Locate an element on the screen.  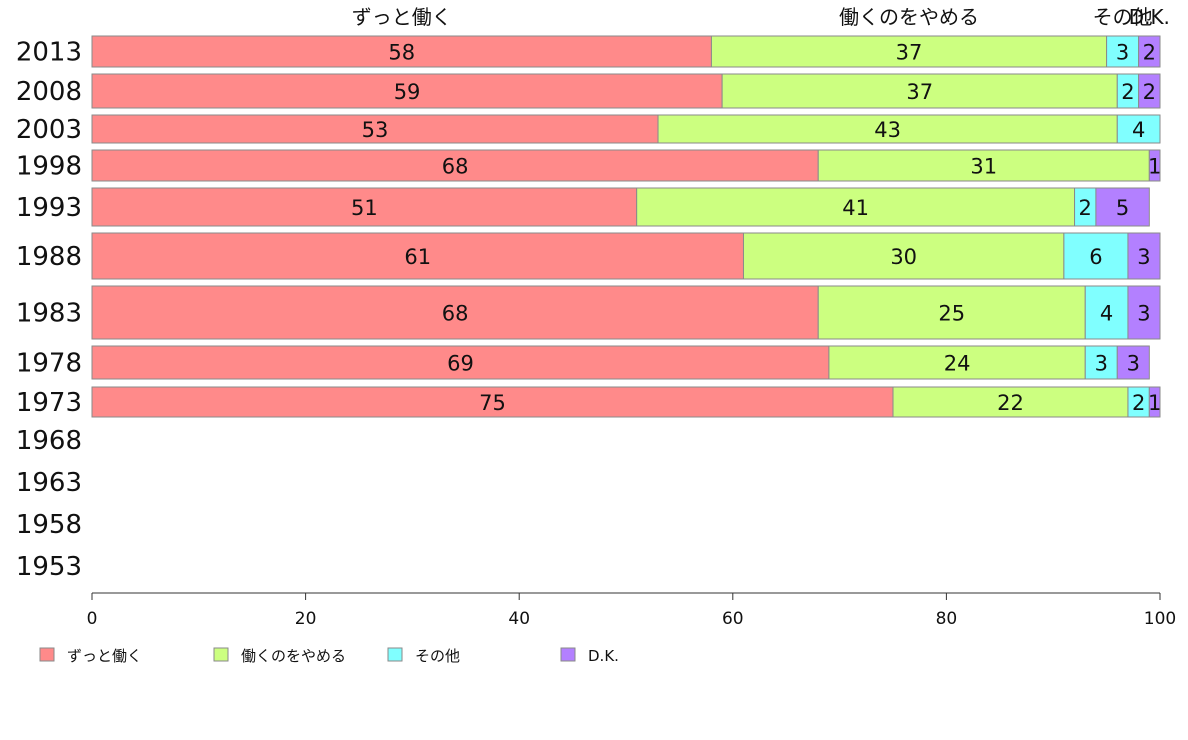
category-label: 1988 is located at coordinates (49, 257).